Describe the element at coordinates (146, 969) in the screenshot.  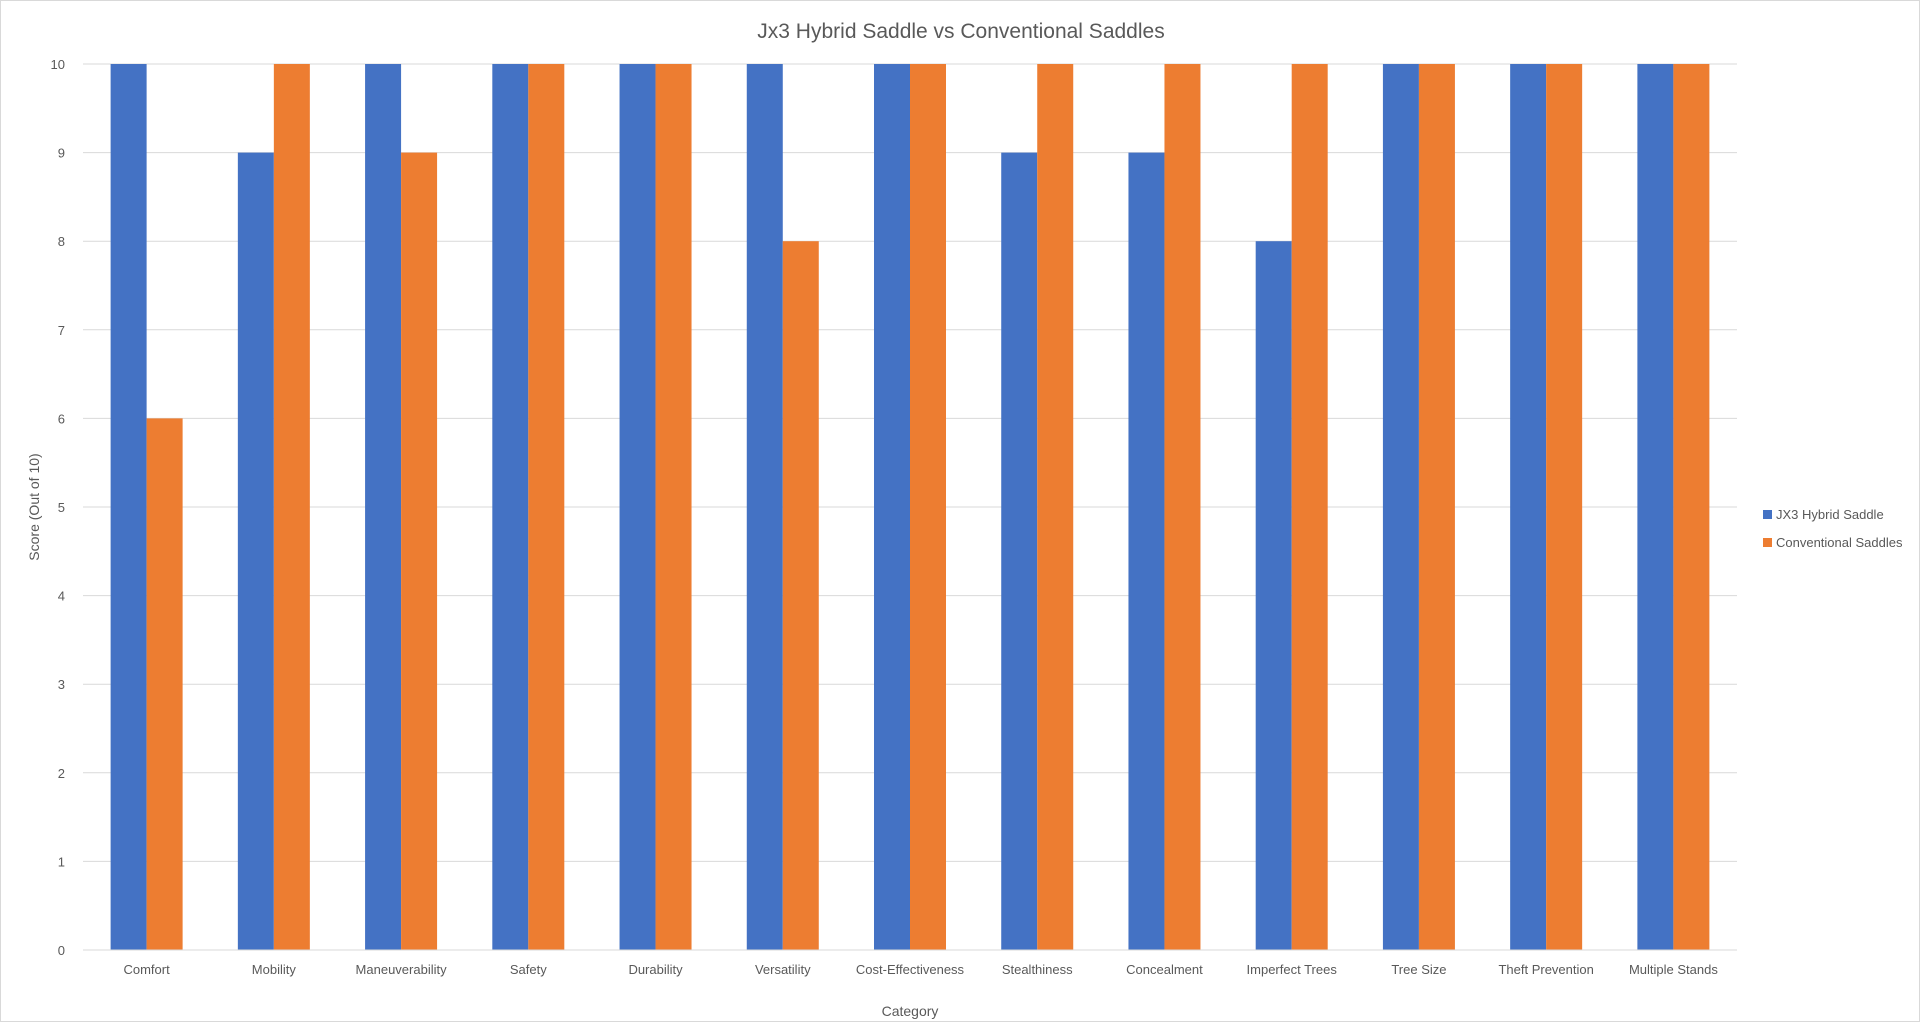
I see `x-tick-label: Comfort` at that location.